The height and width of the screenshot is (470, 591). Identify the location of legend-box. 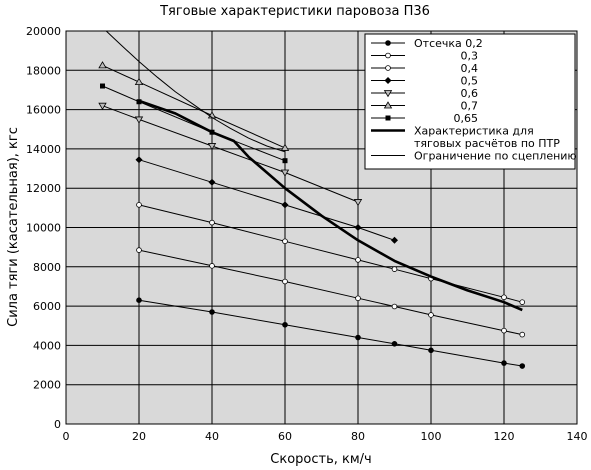
(470, 101).